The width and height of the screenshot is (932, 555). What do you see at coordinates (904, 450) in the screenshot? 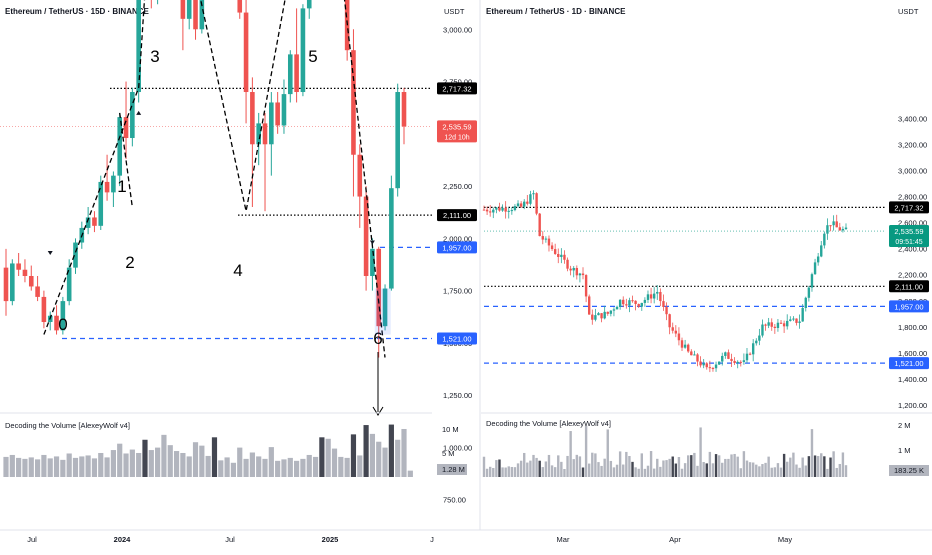
I see `right-volume-axis-label: 1 M` at bounding box center [904, 450].